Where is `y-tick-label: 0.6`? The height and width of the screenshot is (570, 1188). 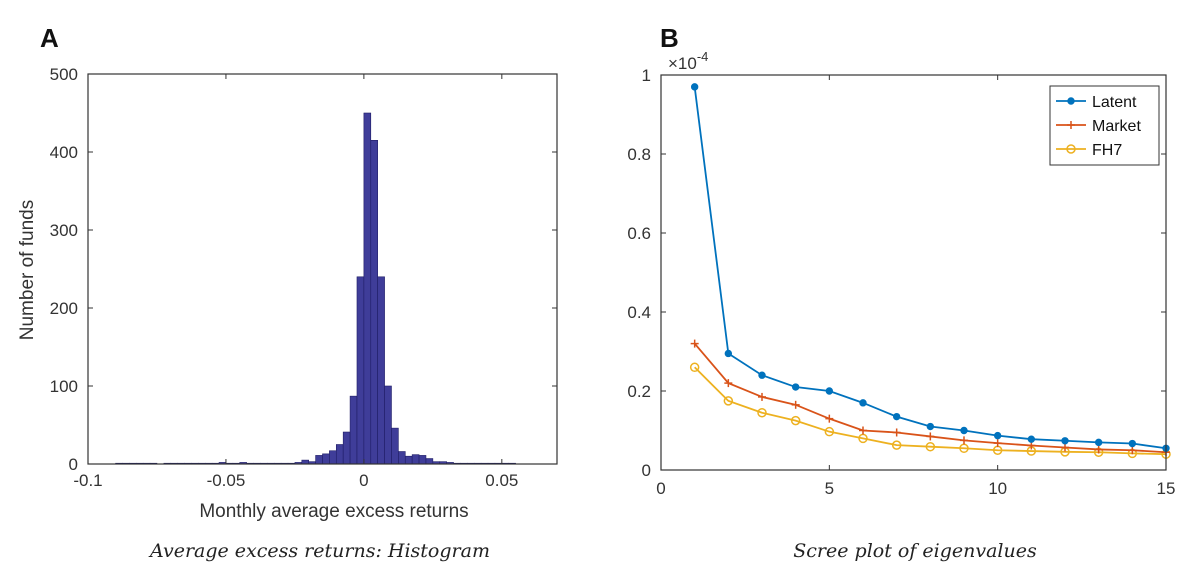 y-tick-label: 0.6 is located at coordinates (639, 233).